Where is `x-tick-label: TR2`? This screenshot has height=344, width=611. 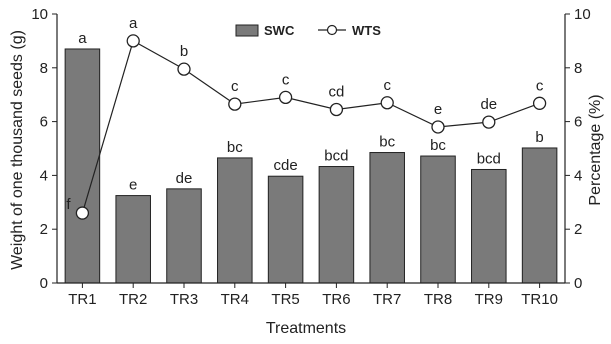 x-tick-label: TR2 is located at coordinates (133, 299).